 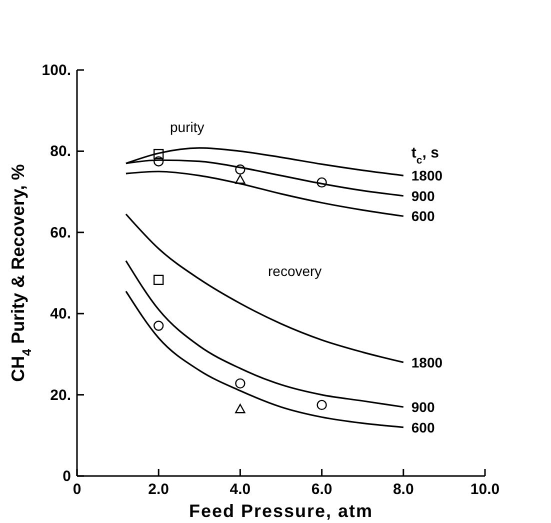 I want to click on y-tick-label: 20., so click(x=60, y=395).